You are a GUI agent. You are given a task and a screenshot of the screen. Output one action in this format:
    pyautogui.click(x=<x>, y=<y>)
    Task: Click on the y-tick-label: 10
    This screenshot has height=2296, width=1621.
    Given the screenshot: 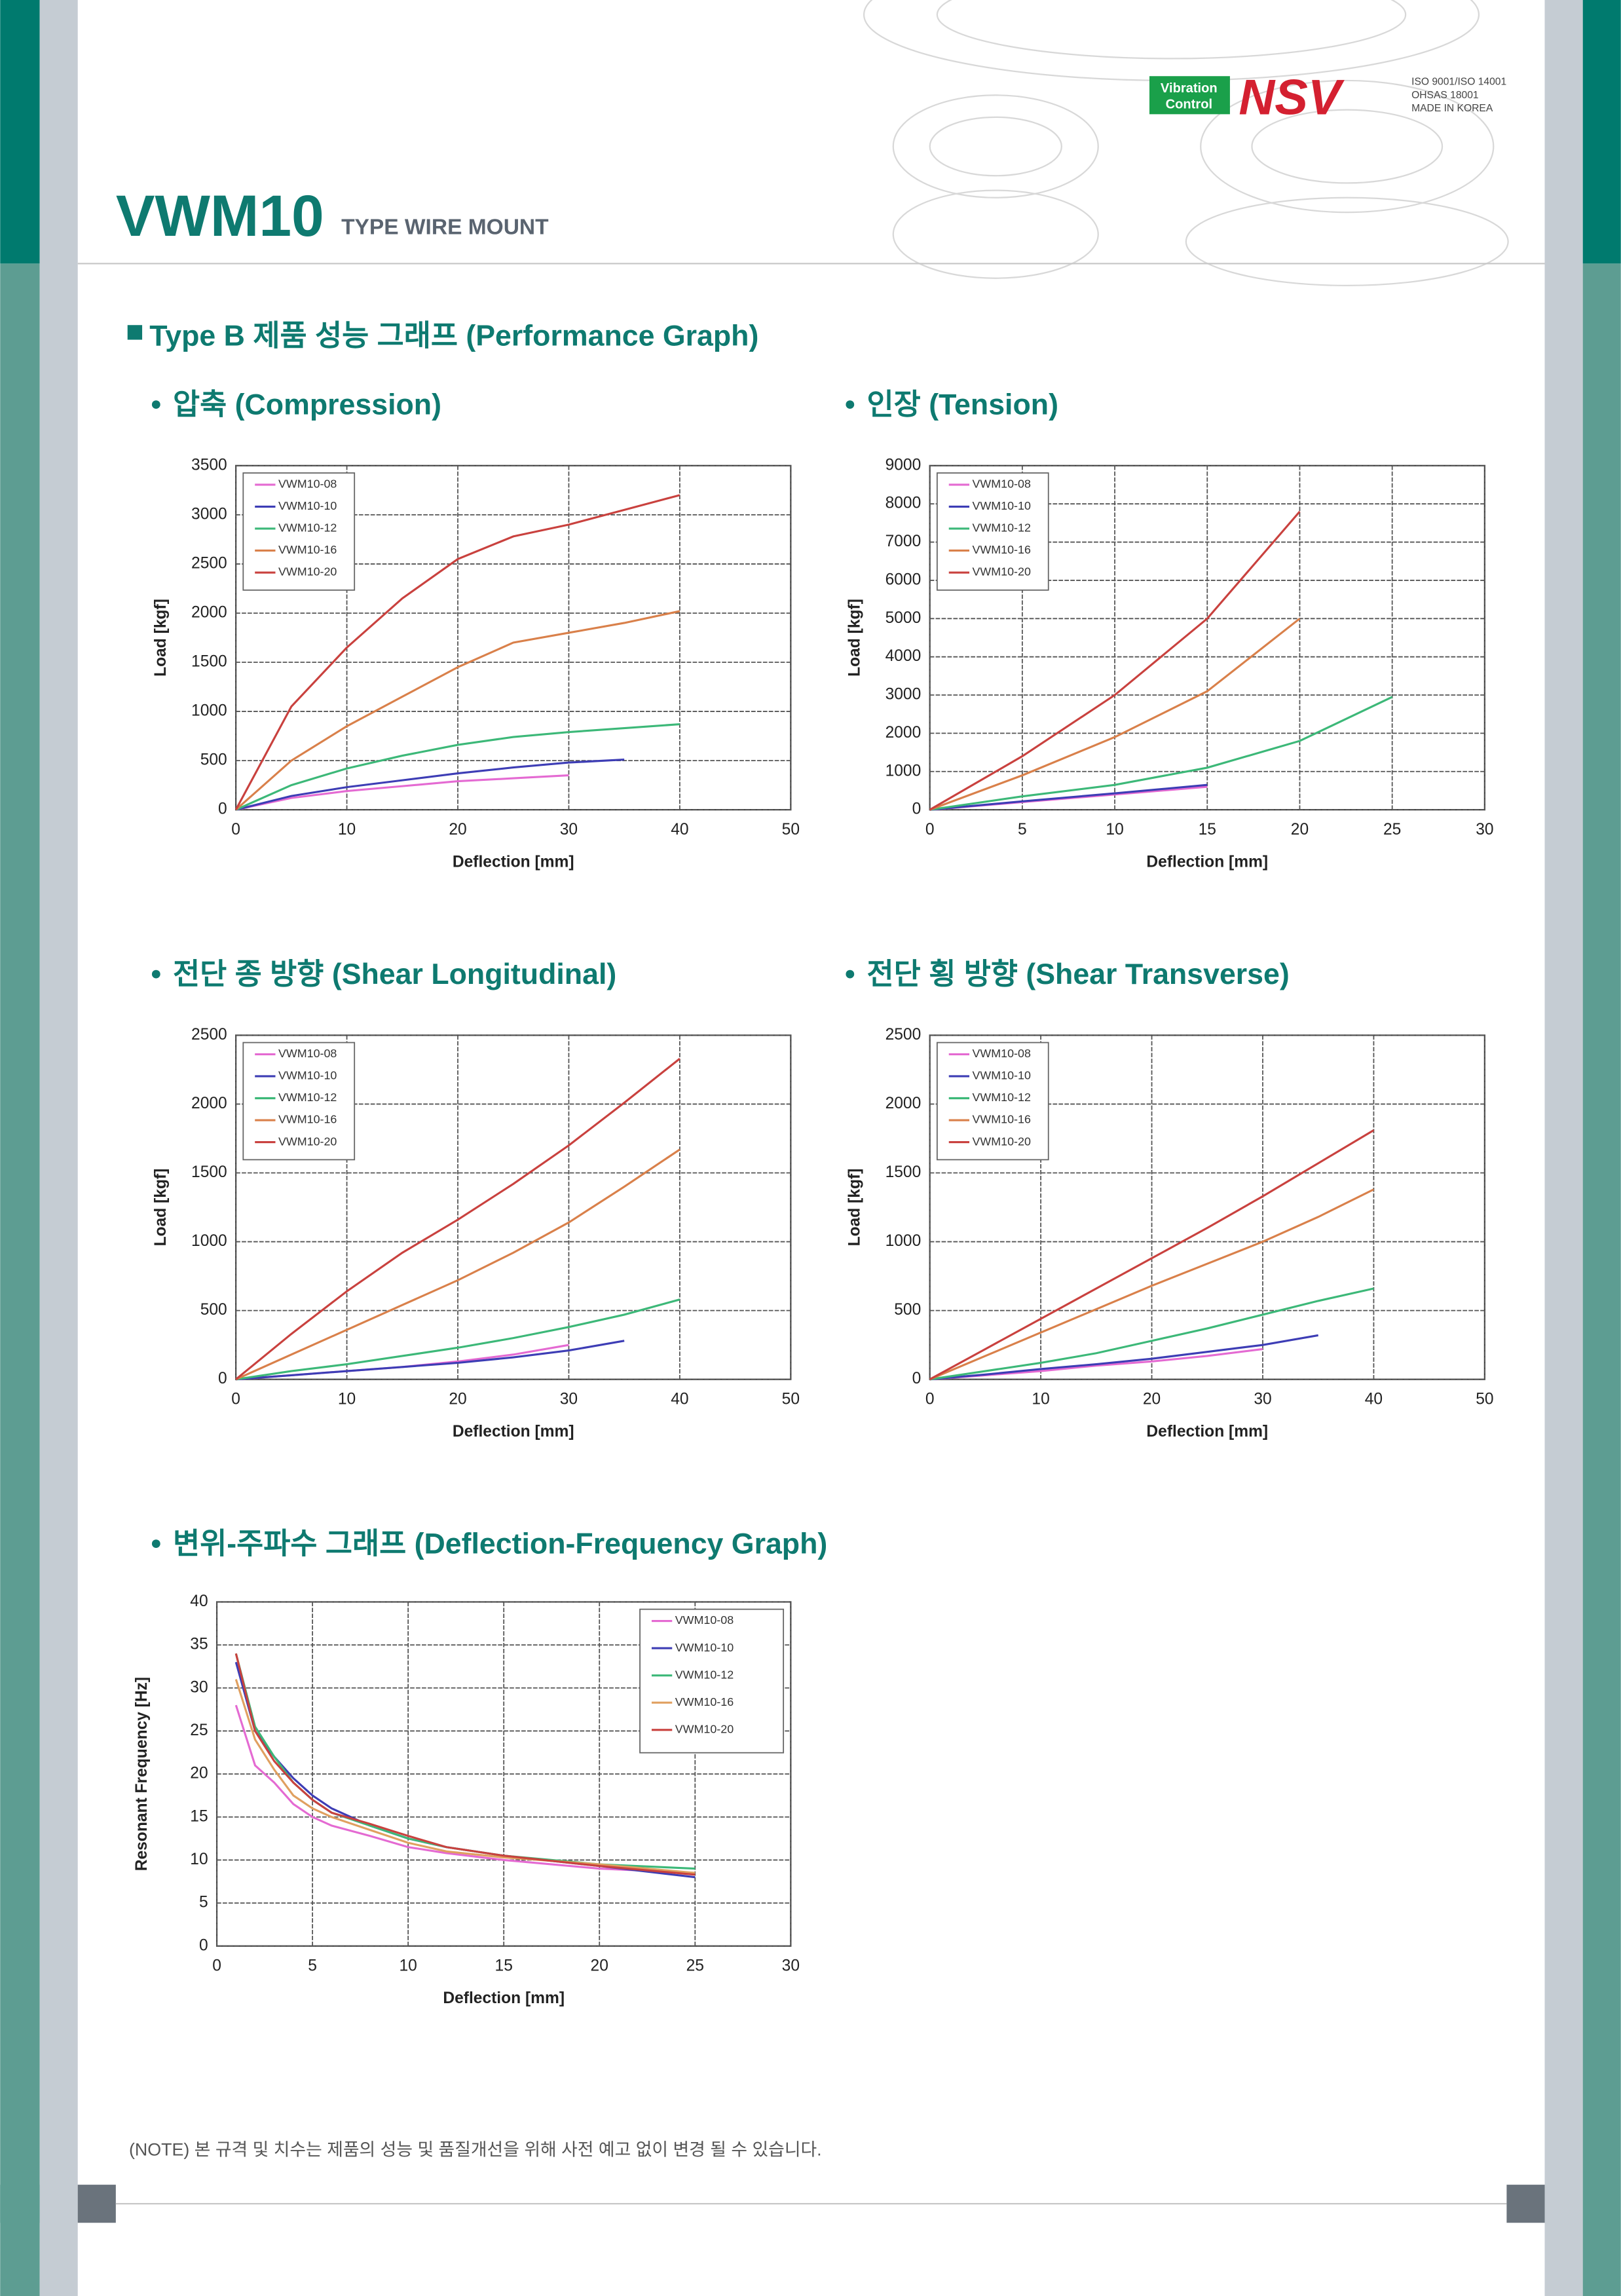 What is the action you would take?
    pyautogui.click(x=199, y=1859)
    